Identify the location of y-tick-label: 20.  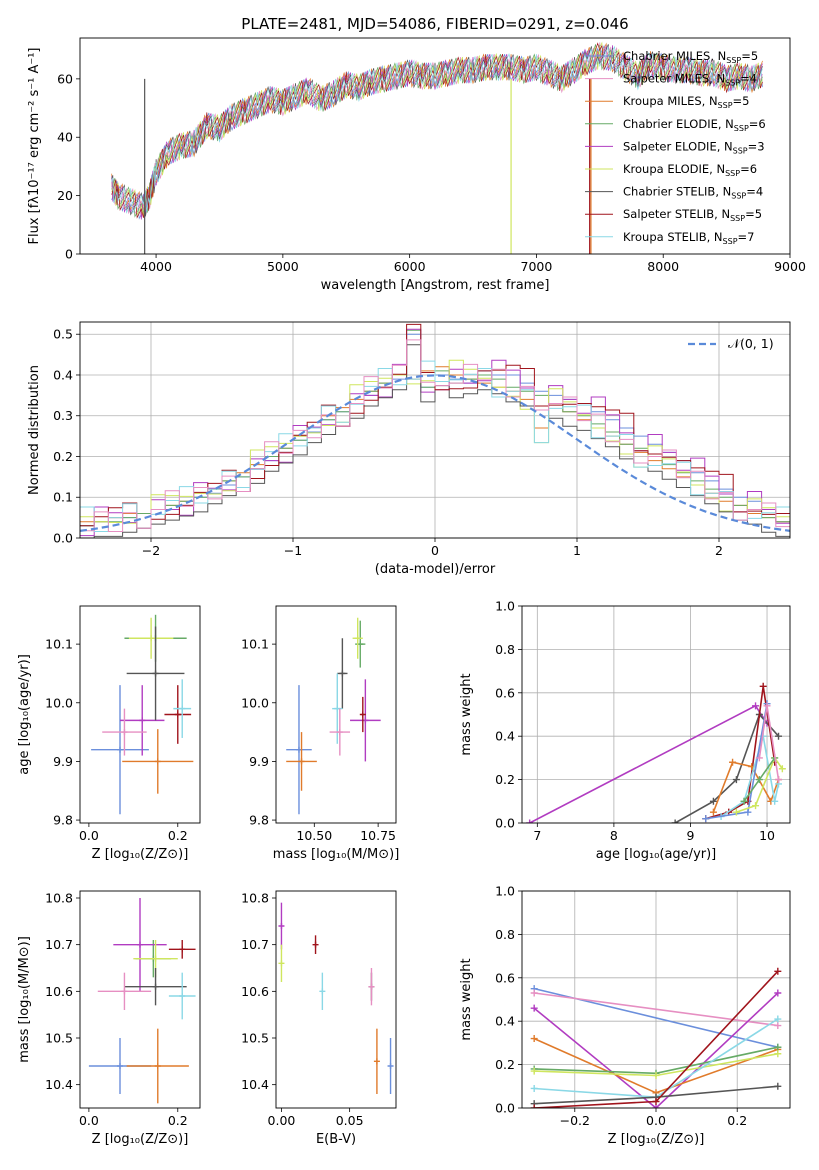
(65, 195).